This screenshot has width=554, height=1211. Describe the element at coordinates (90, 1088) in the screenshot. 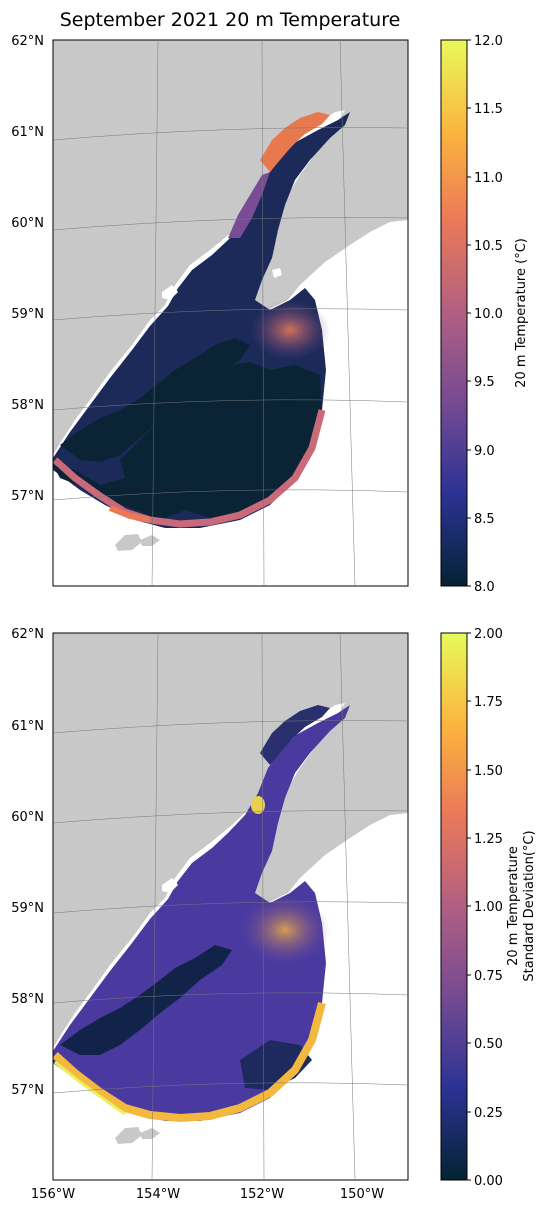

I see `stddev-outer-edge` at that location.